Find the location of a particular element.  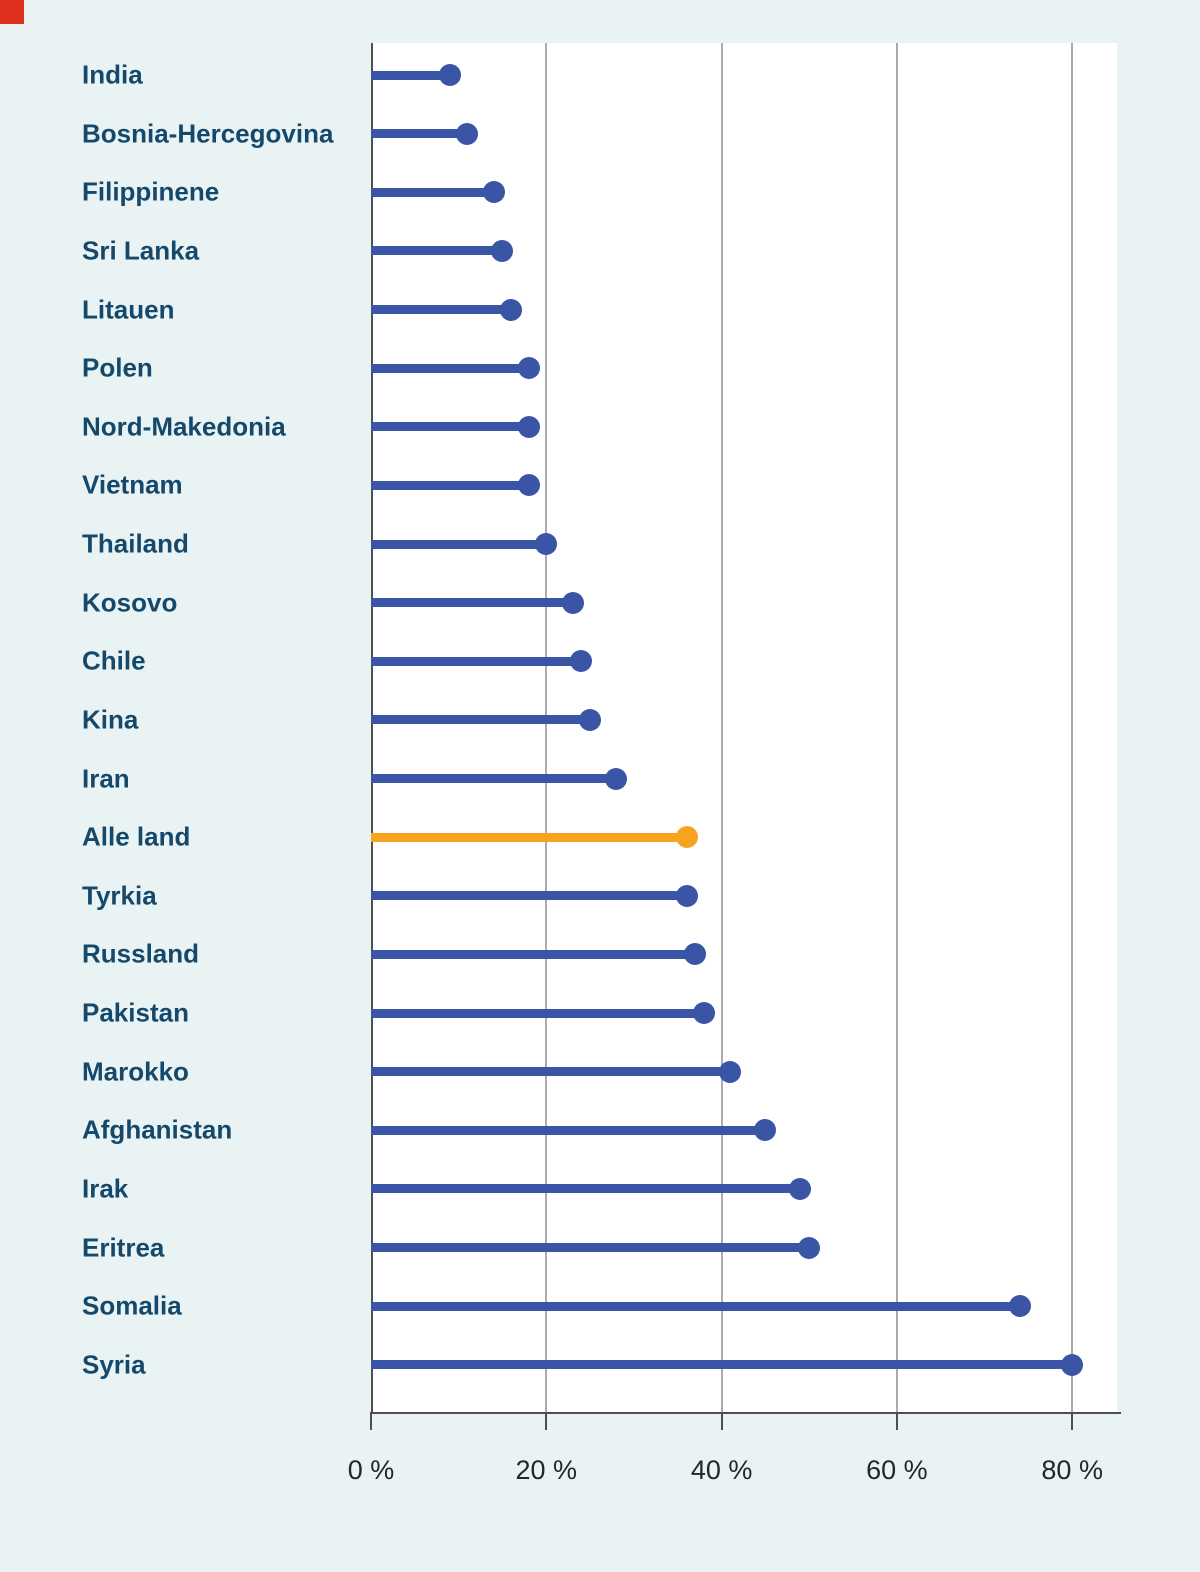

x-axis-line is located at coordinates (746, 1413).